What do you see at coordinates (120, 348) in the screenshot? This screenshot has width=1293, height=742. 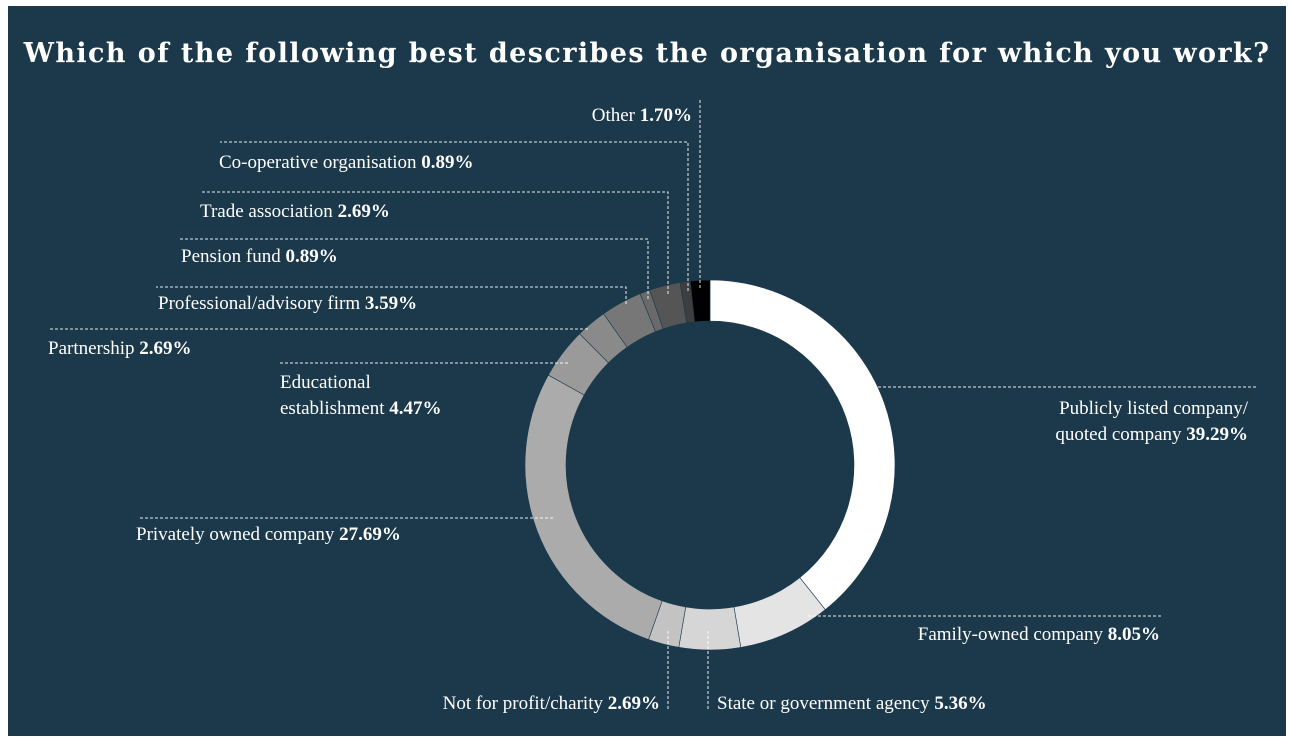 I see `label-partnership: Partnership 2.69%` at bounding box center [120, 348].